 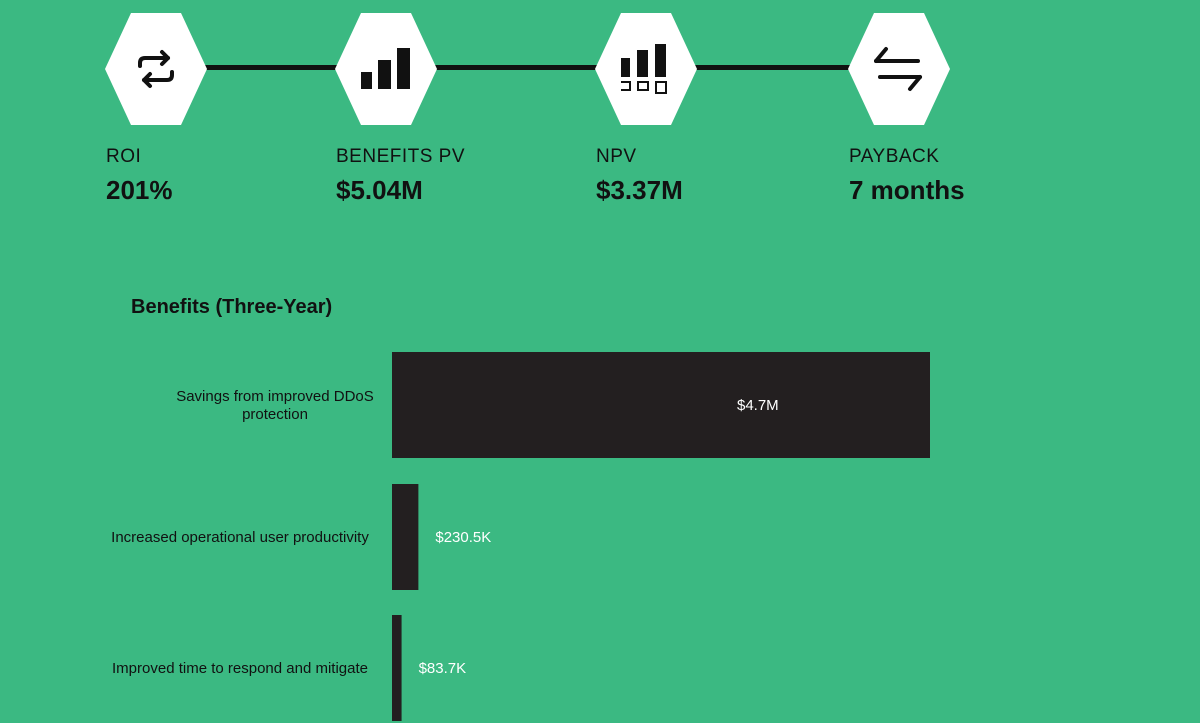 What do you see at coordinates (758, 405) in the screenshot?
I see `value-label: $4.7M` at bounding box center [758, 405].